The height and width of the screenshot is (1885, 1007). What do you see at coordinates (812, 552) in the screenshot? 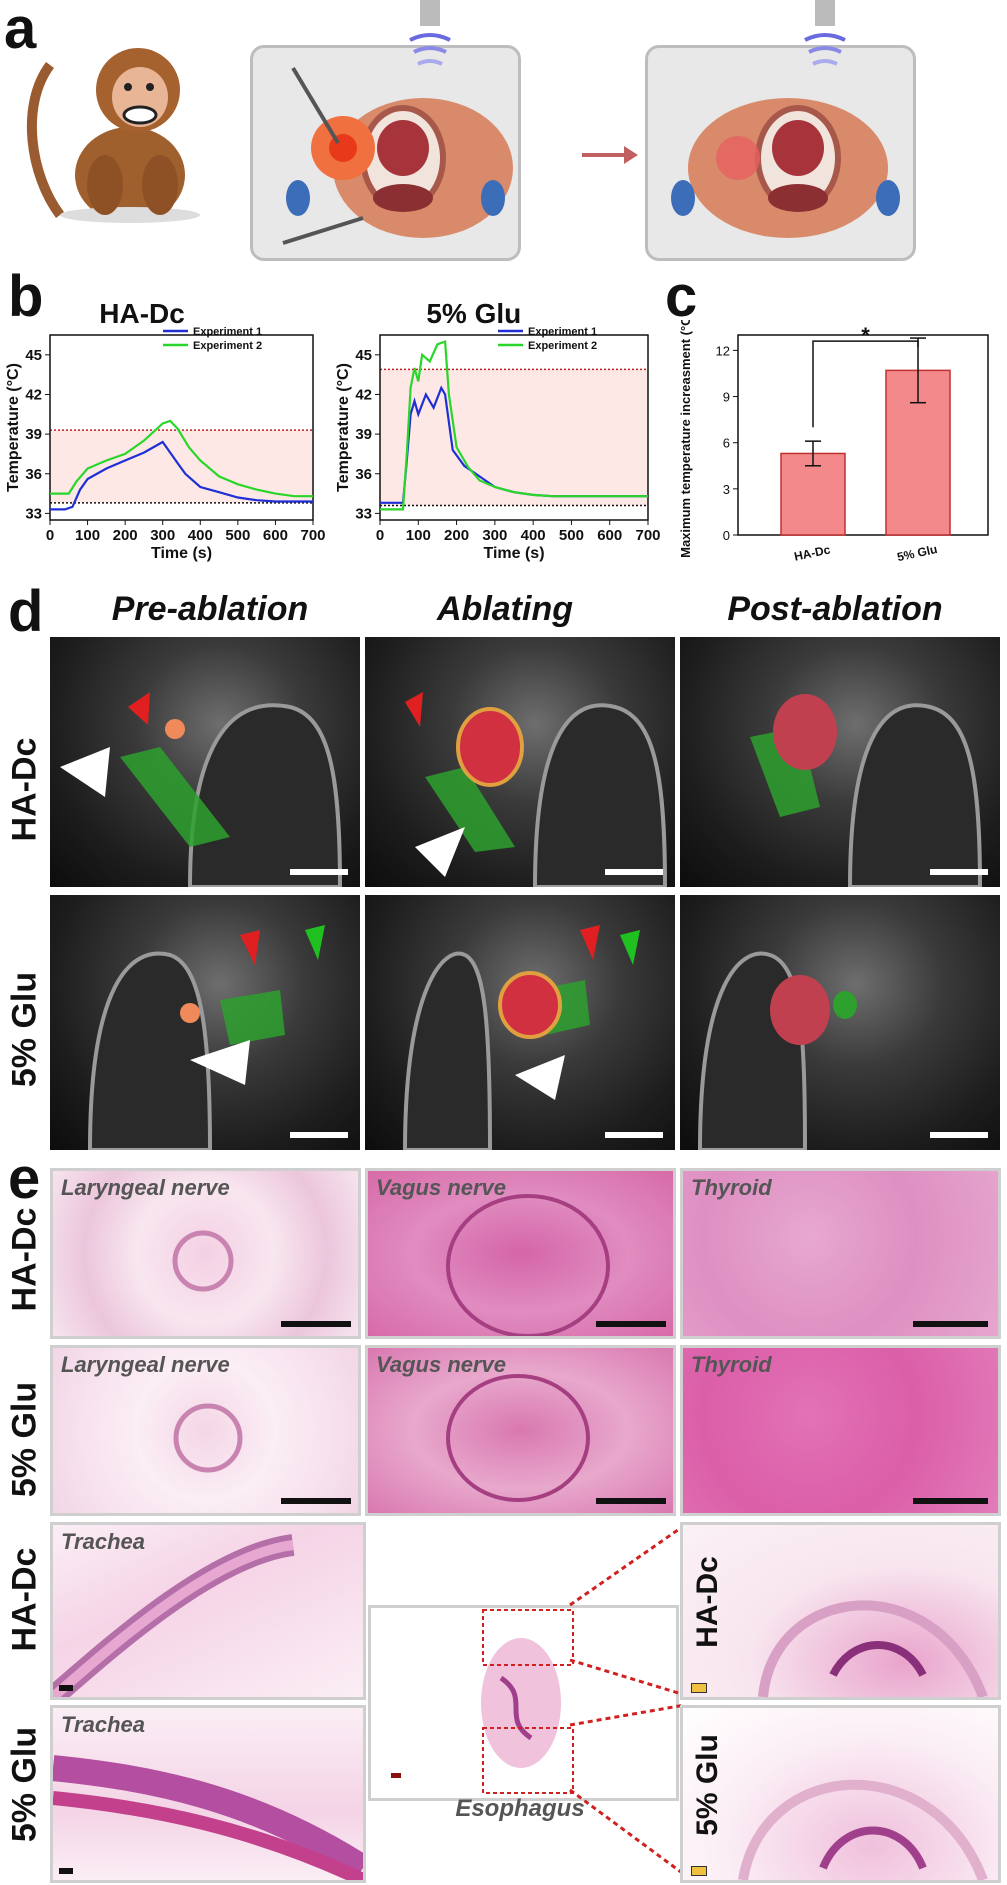
I see `category-label: HA-Dc` at bounding box center [812, 552].